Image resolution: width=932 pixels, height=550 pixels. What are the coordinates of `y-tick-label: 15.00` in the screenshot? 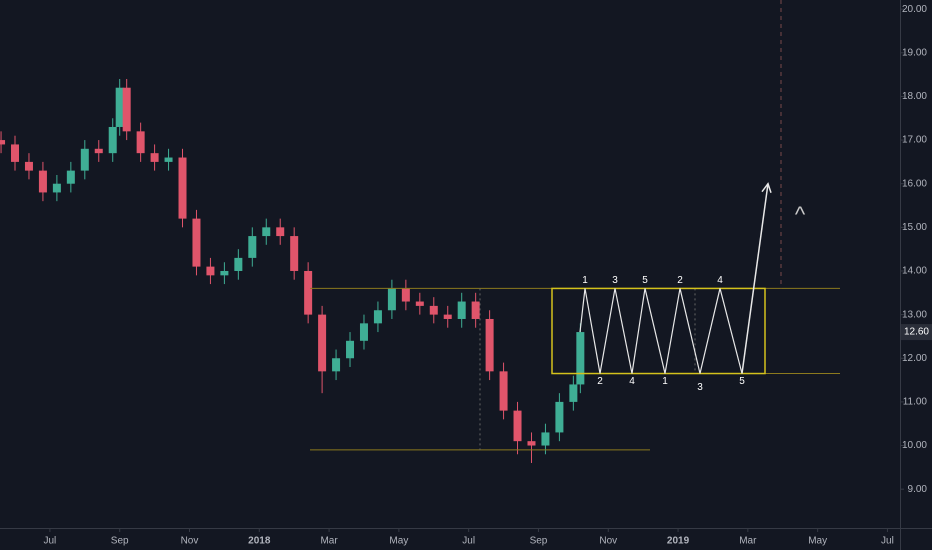 It's located at (914, 227).